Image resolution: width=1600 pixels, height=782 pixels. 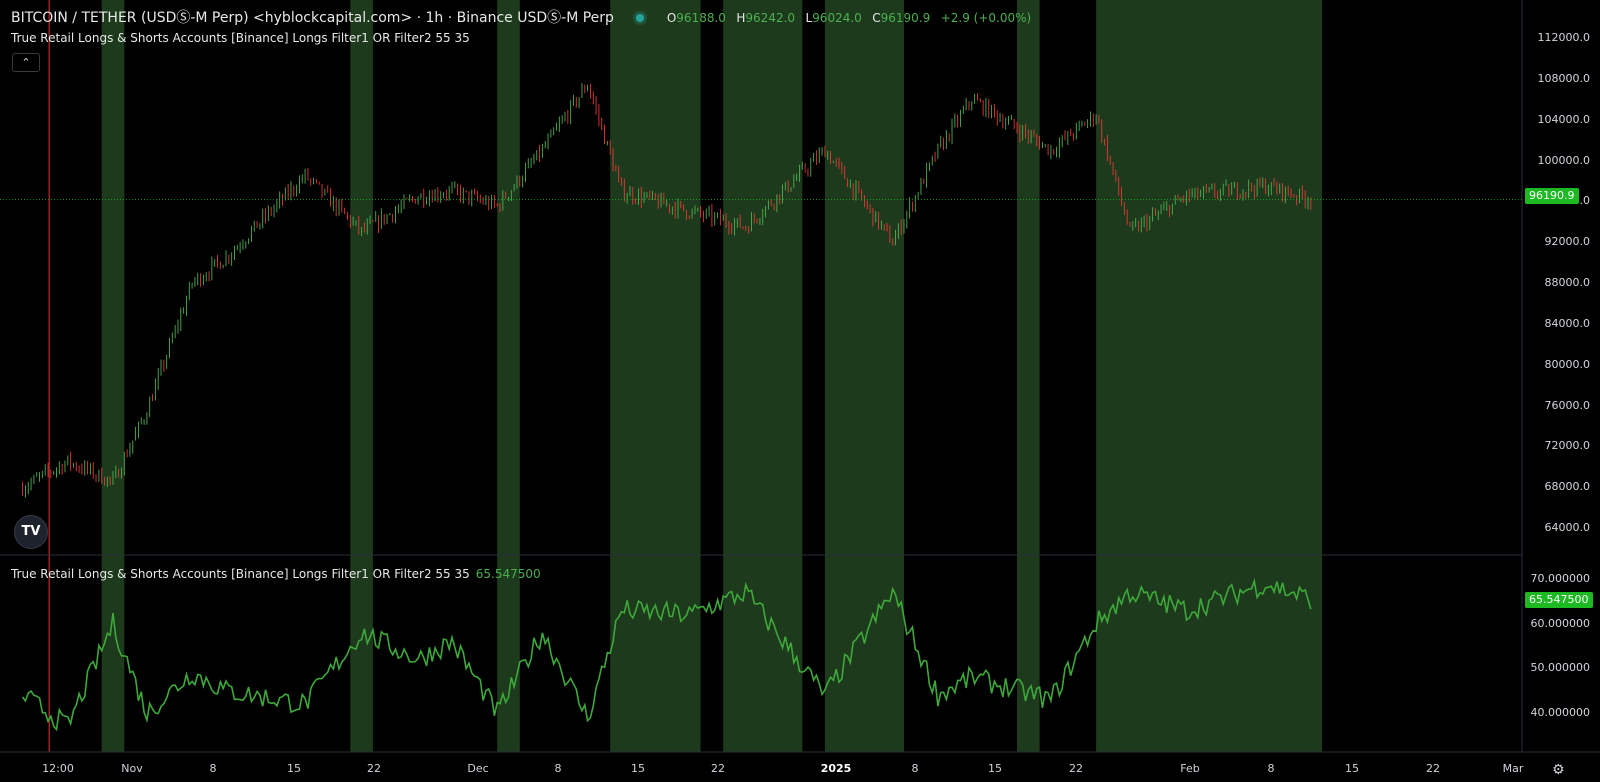 What do you see at coordinates (836, 768) in the screenshot?
I see `time-axis-label: 2025` at bounding box center [836, 768].